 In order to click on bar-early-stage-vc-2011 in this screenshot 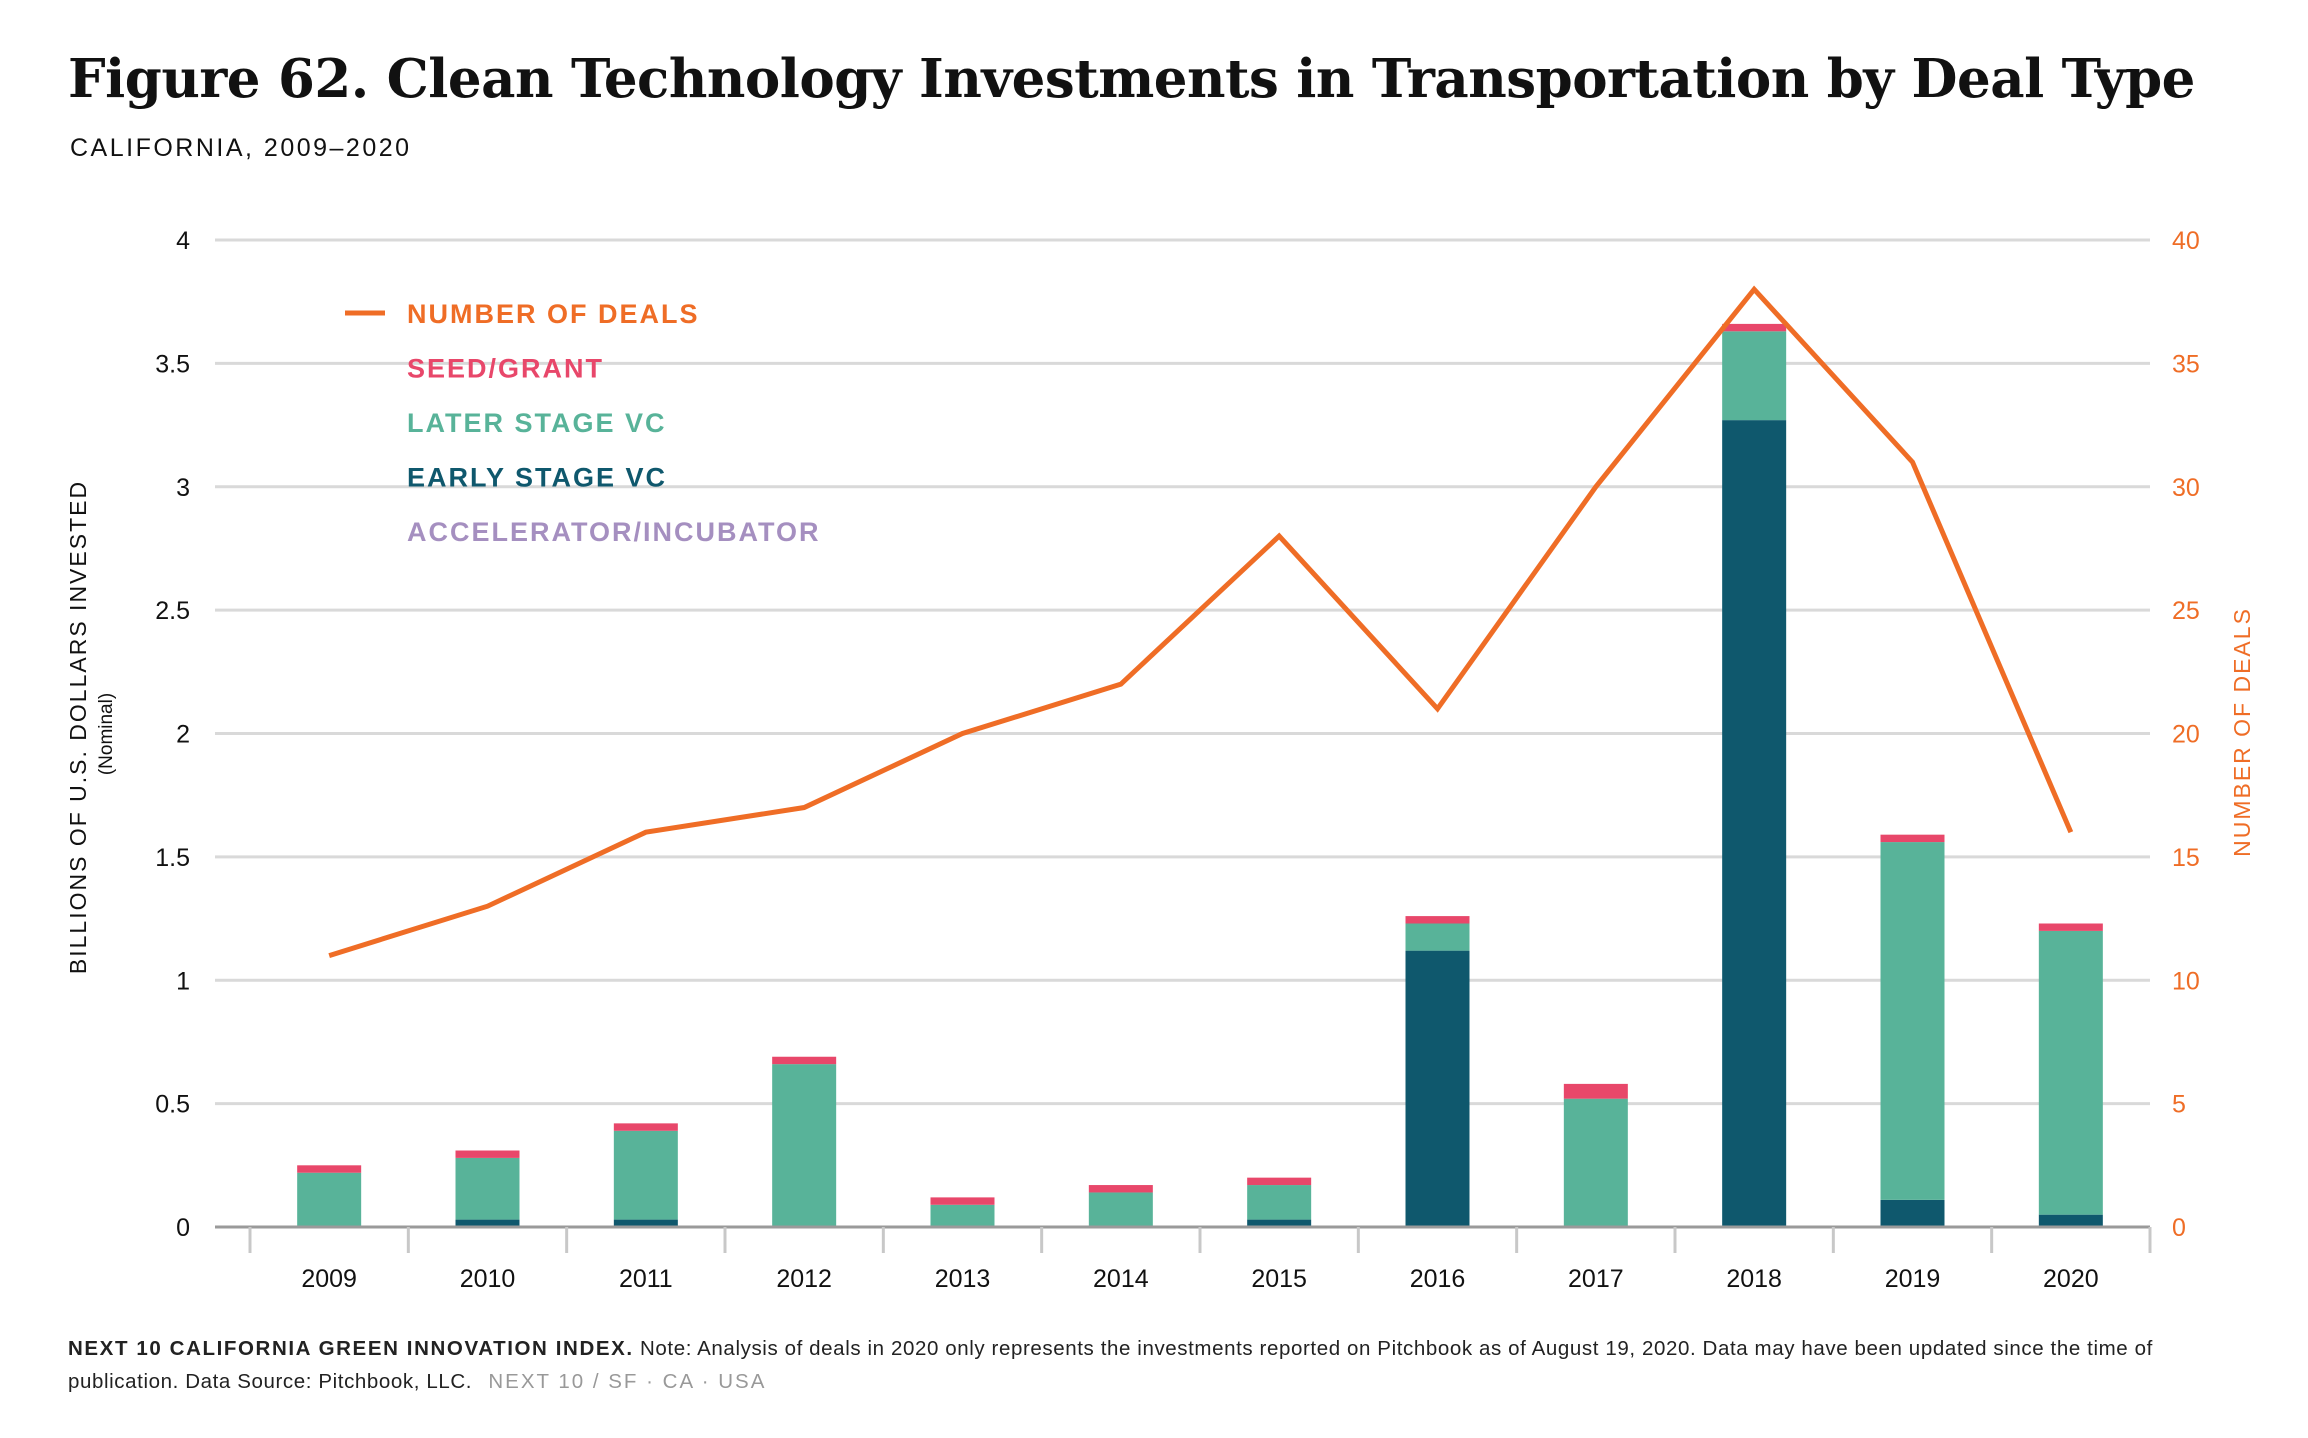, I will do `click(645, 1223)`.